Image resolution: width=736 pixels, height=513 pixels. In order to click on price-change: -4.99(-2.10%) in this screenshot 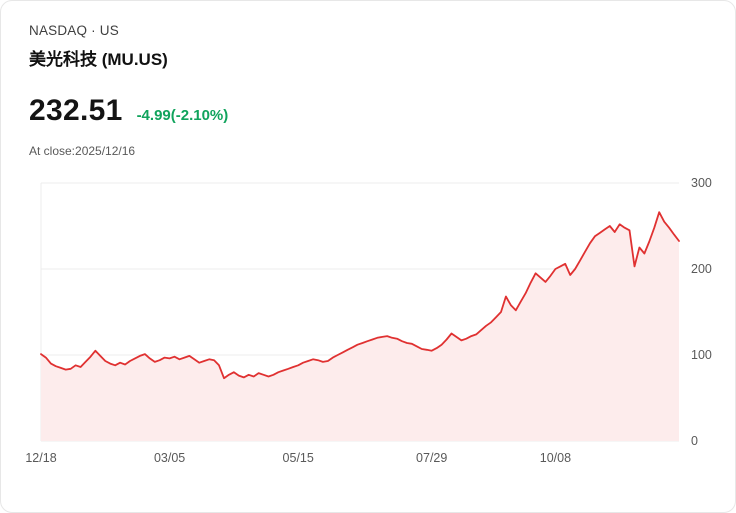, I will do `click(182, 115)`.